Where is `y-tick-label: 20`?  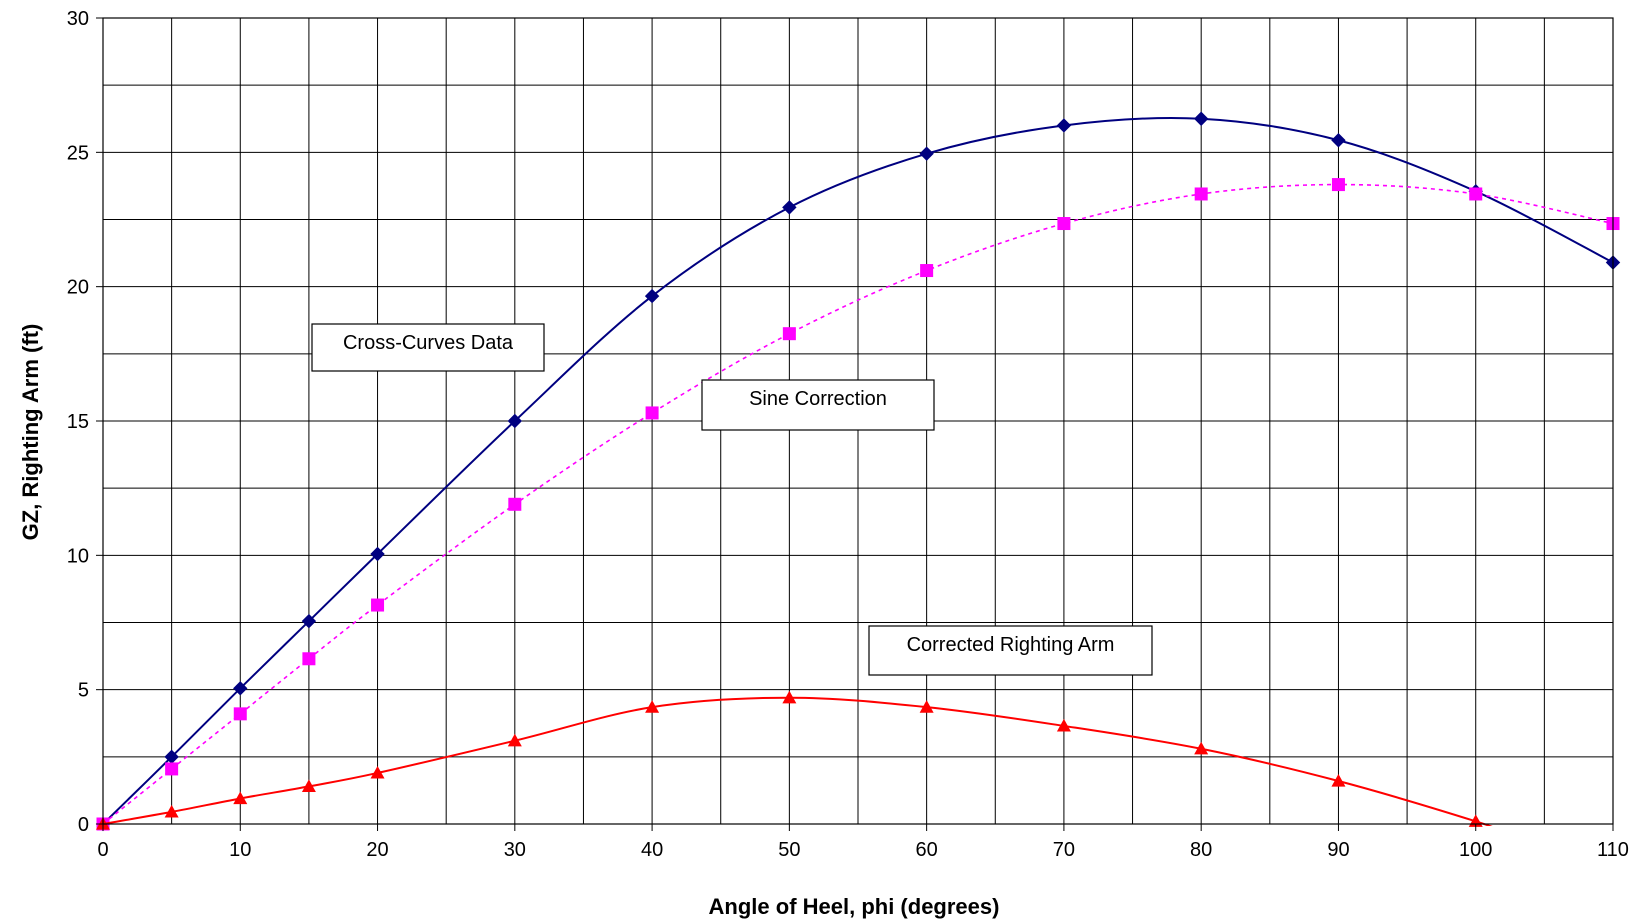 y-tick-label: 20 is located at coordinates (78, 288).